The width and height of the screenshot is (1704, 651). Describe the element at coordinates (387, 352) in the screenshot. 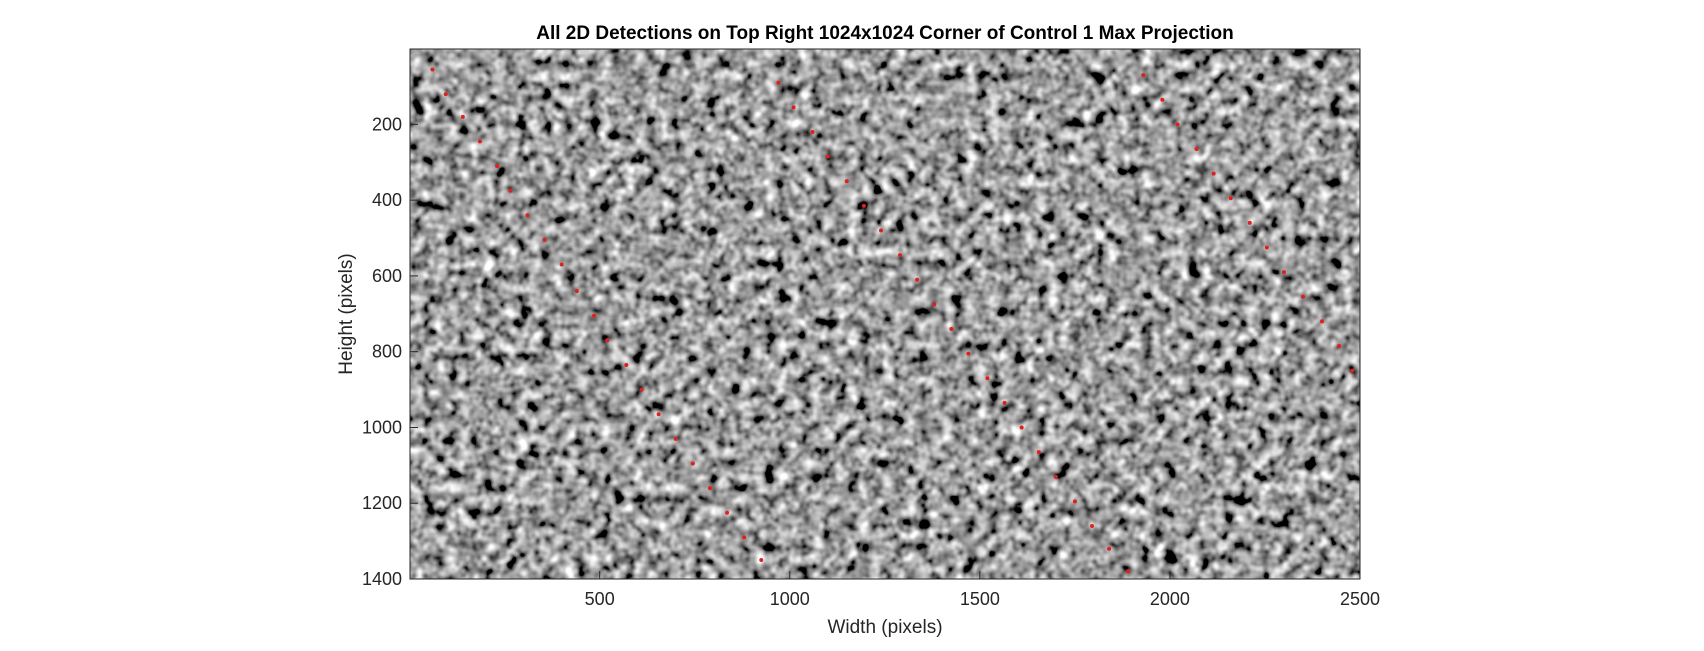

I see `y-tick-label: 800` at that location.